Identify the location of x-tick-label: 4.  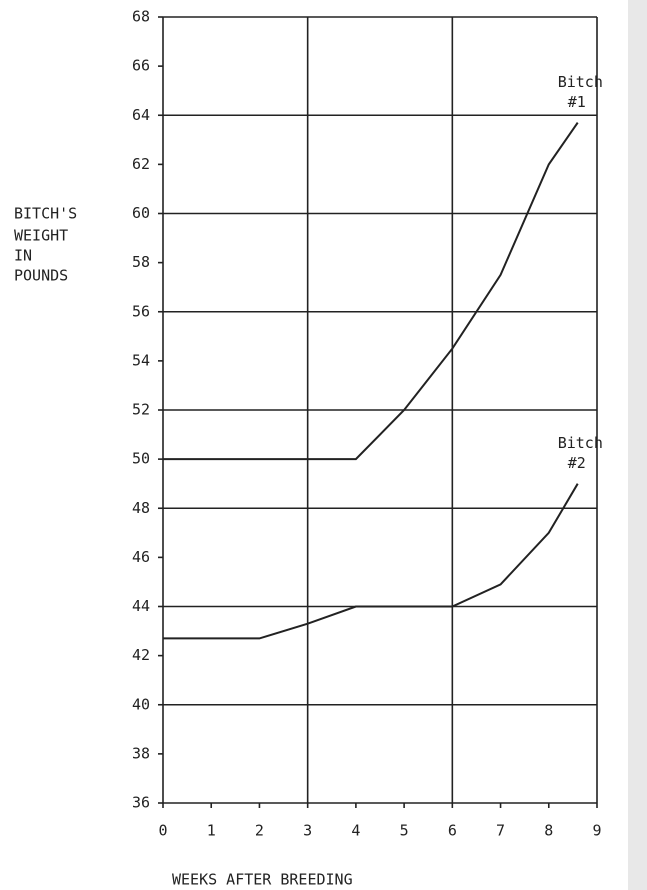
(355, 831).